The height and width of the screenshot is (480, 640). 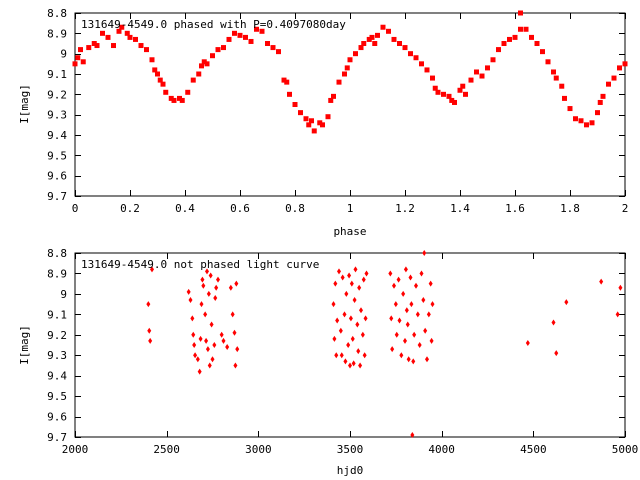 I want to click on x-tick-label: 0.6, so click(x=240, y=208).